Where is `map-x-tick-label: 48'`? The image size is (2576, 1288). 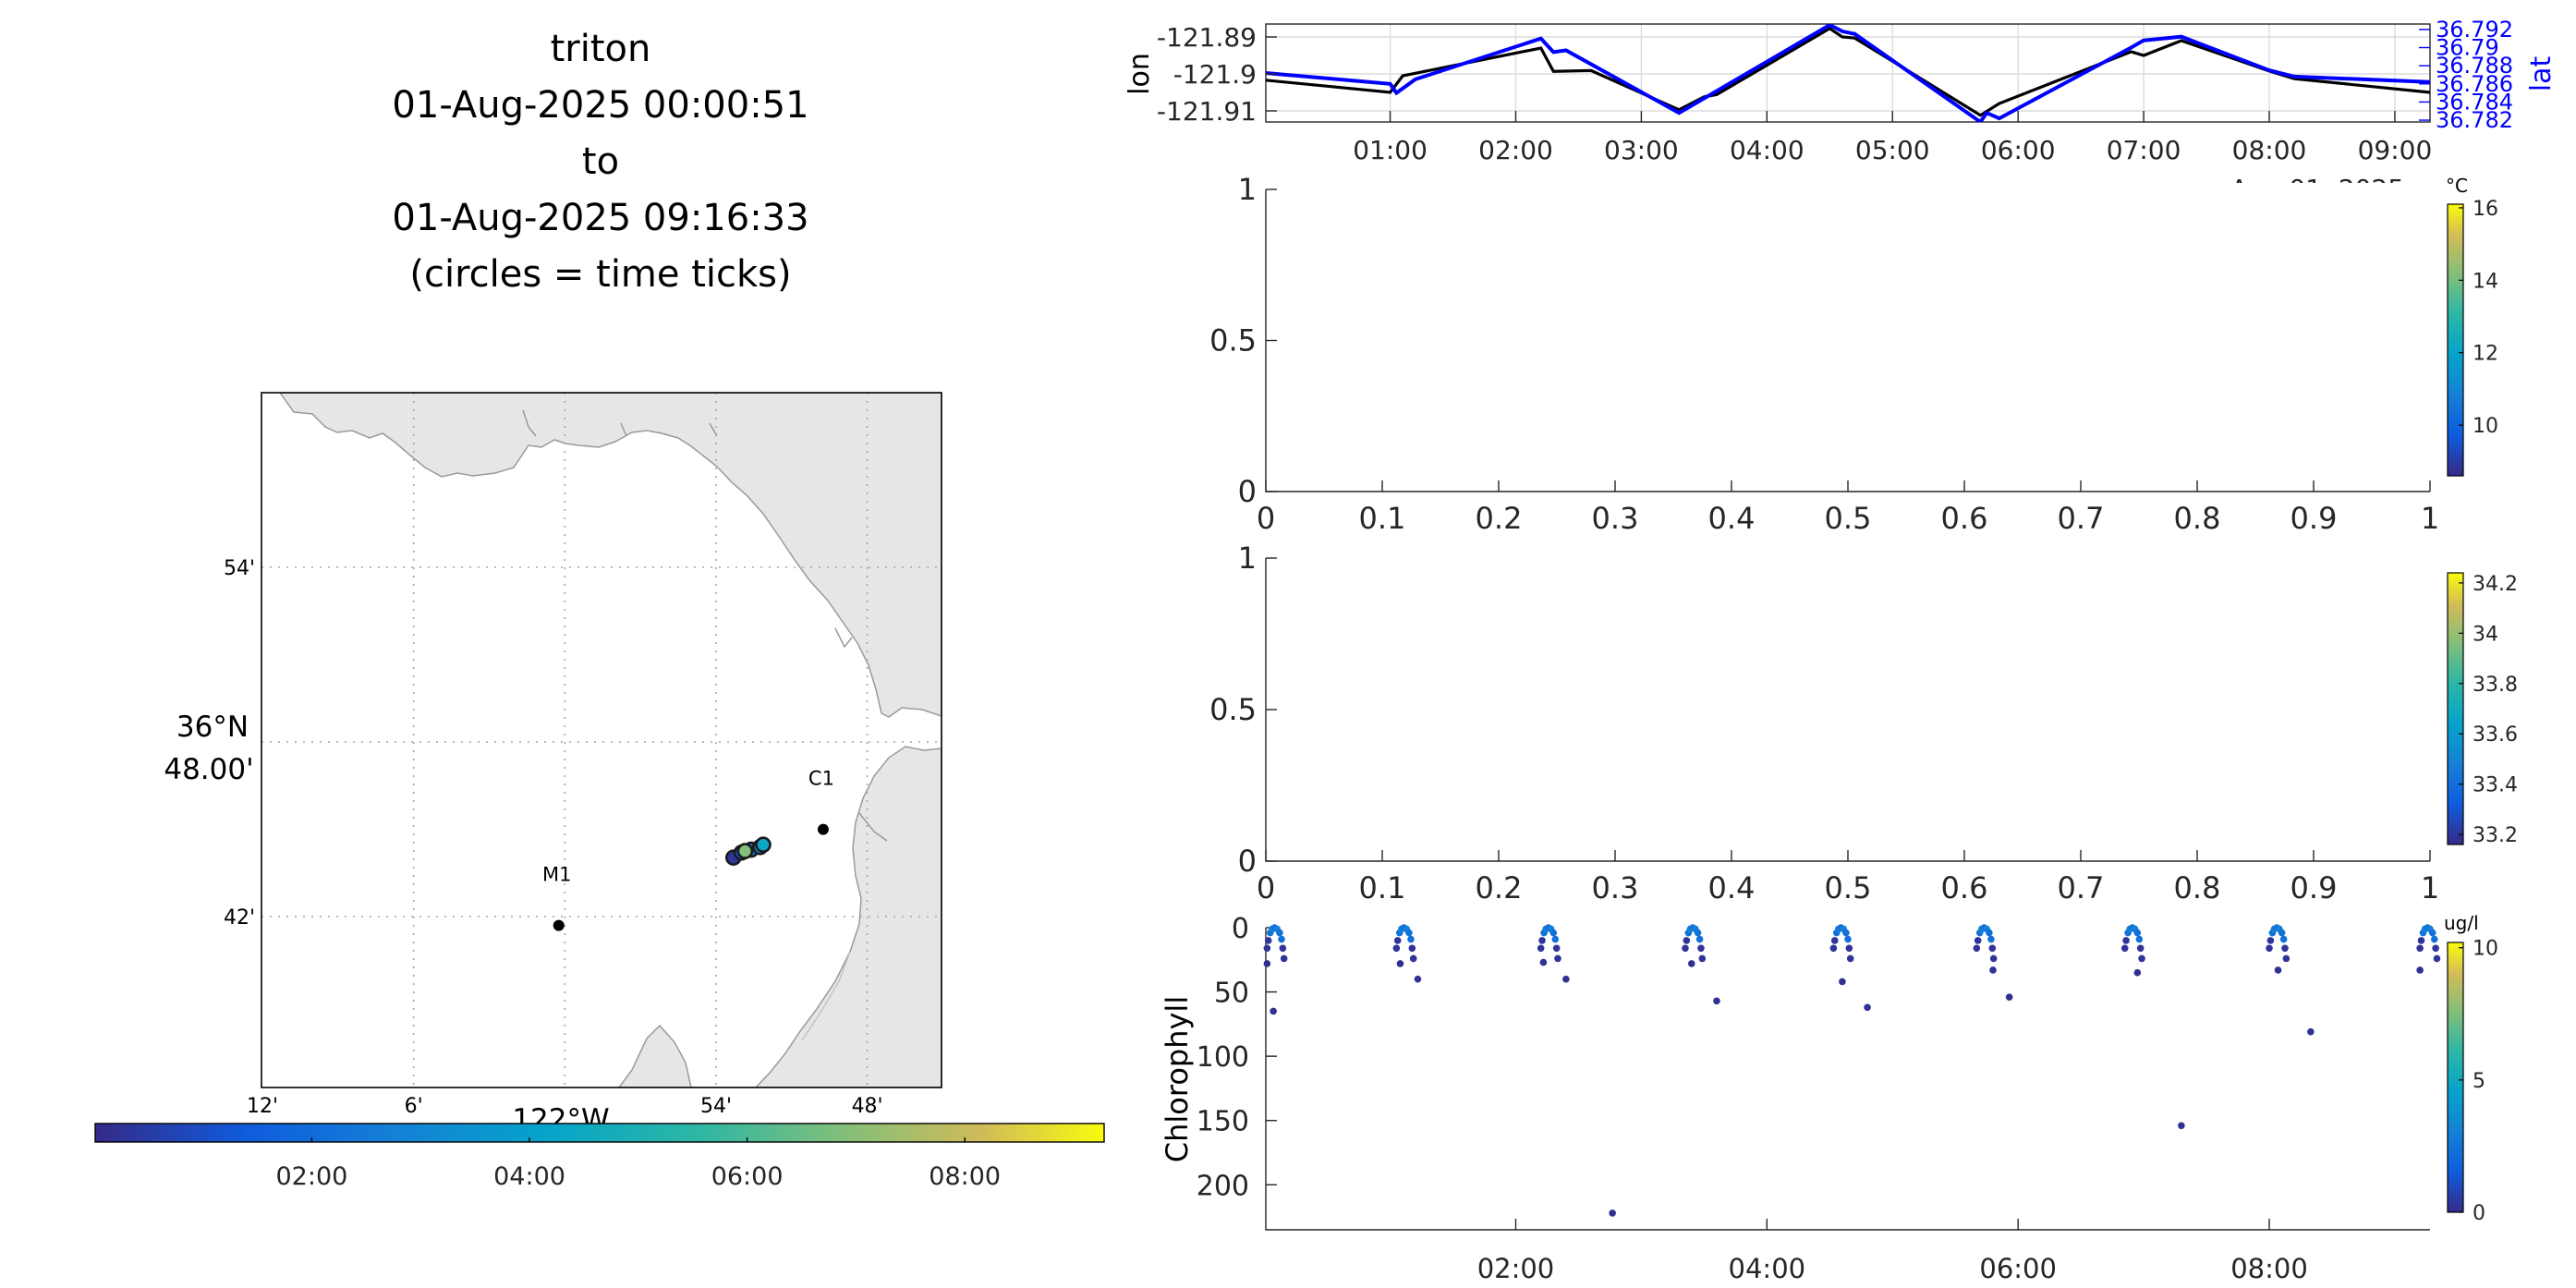 map-x-tick-label: 48' is located at coordinates (867, 1106).